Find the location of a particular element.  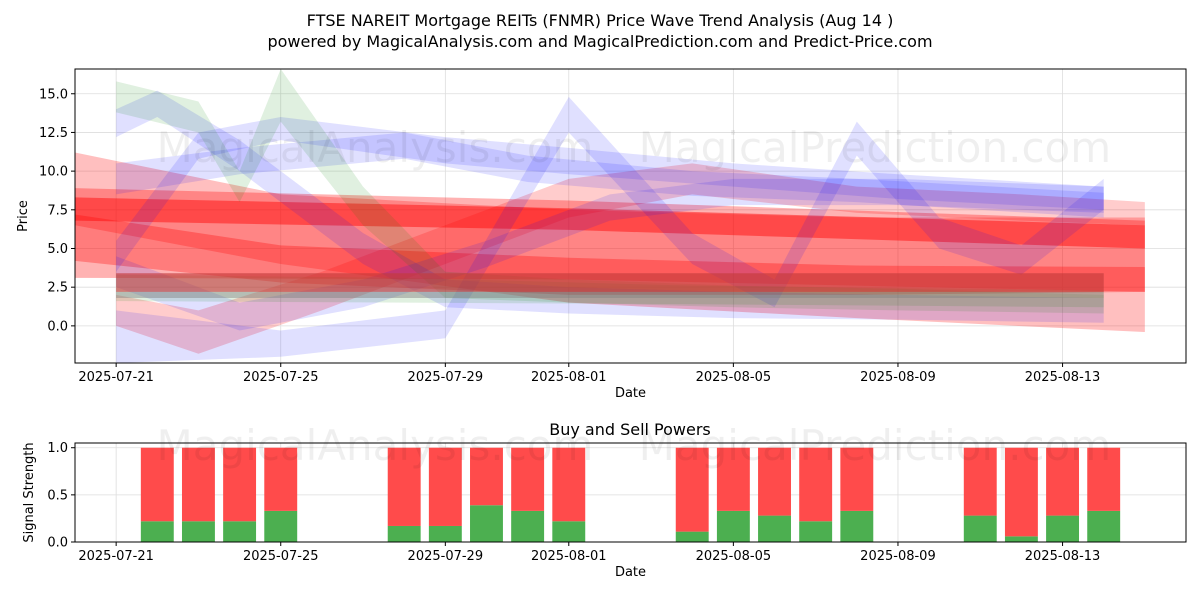

price-y-tick-label: 5.0 is located at coordinates (57, 249).